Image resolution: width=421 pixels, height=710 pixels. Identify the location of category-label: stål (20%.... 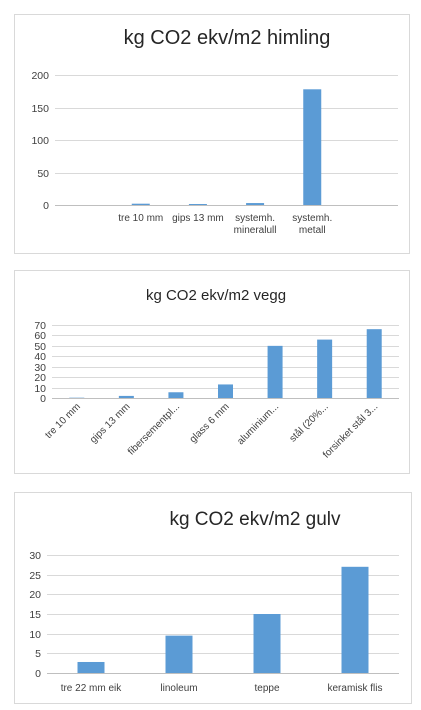
(309, 423).